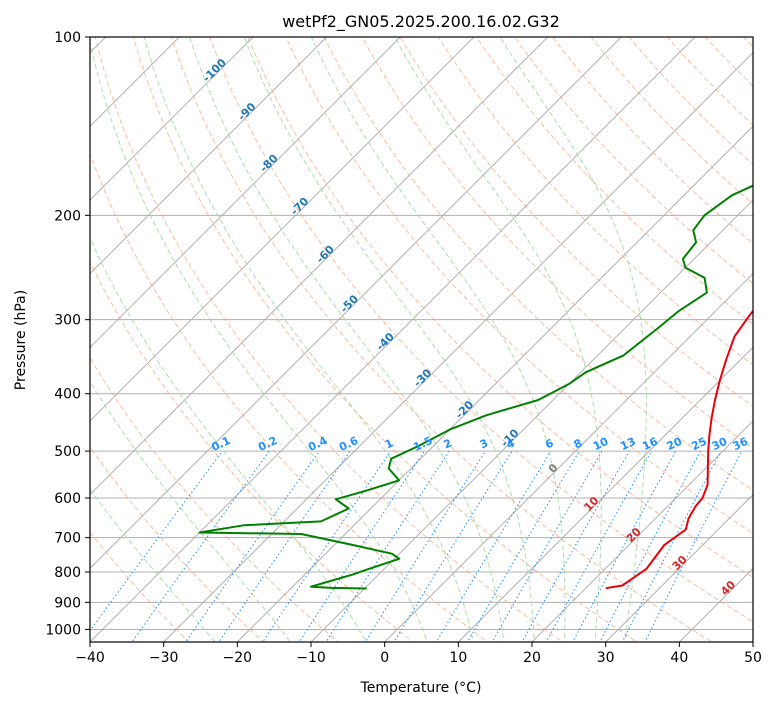 Image resolution: width=775 pixels, height=708 pixels. What do you see at coordinates (67, 499) in the screenshot?
I see `y-tick-label: 600` at bounding box center [67, 499].